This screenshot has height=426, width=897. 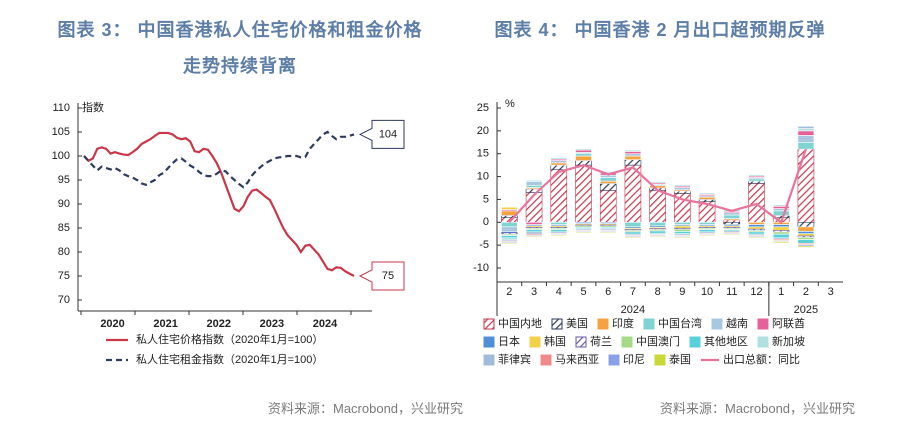 I want to click on chart-title: 图表 3： 中国香港私人住宅价格和租金价格 走势持续背离, so click(x=240, y=48).